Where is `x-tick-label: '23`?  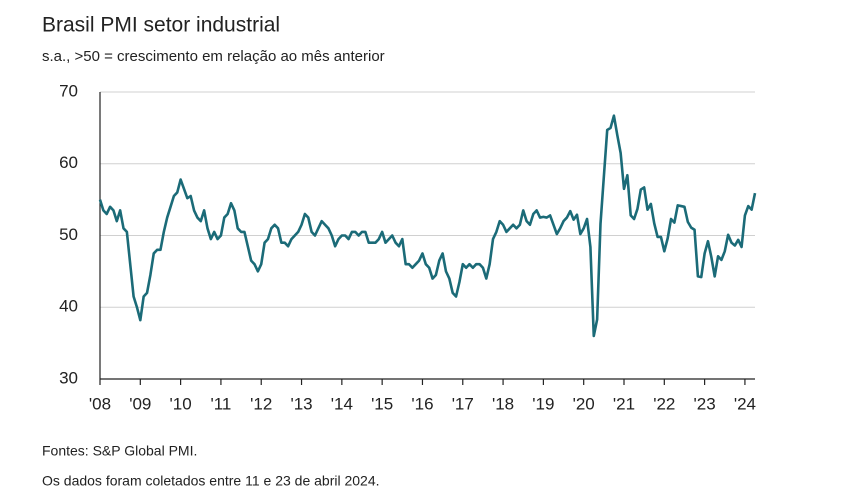 x-tick-label: '23 is located at coordinates (705, 403).